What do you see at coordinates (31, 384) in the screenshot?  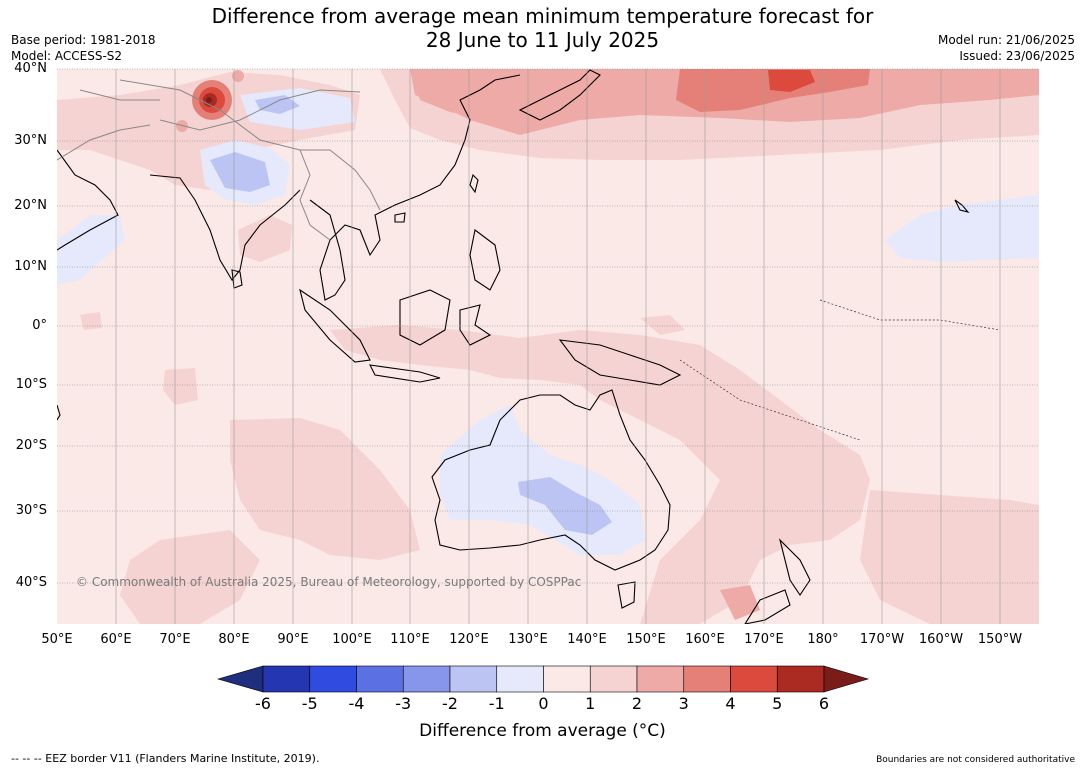 I see `lat-label: 10°S` at bounding box center [31, 384].